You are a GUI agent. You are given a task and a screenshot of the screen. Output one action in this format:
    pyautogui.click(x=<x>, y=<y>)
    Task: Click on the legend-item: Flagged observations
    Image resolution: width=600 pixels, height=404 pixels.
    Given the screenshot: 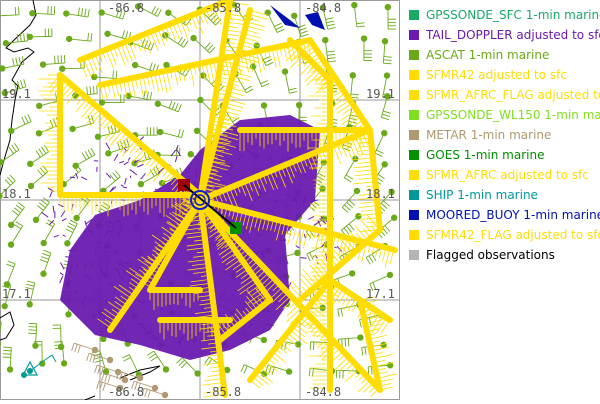 What is the action you would take?
    pyautogui.click(x=482, y=255)
    